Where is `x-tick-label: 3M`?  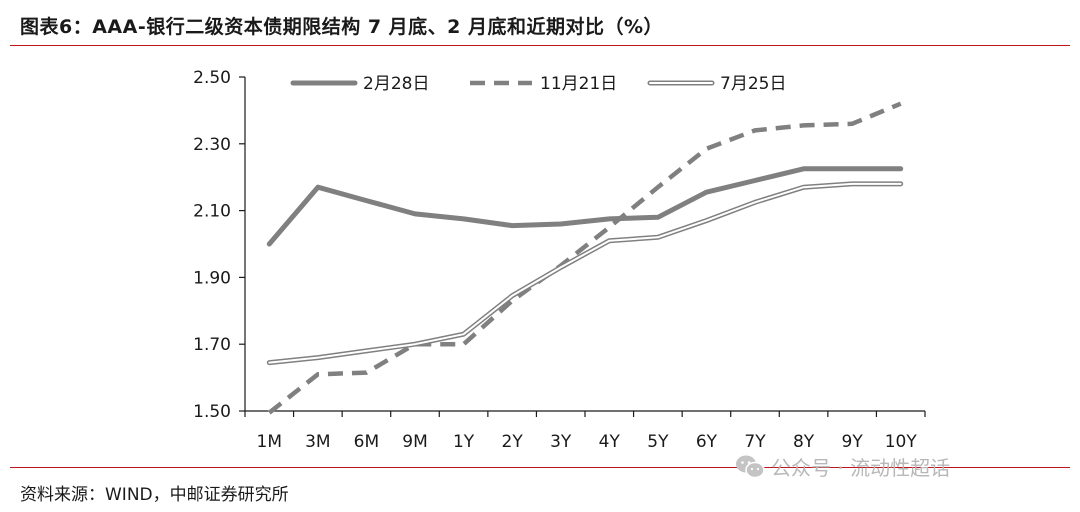 x-tick-label: 3M is located at coordinates (317, 442).